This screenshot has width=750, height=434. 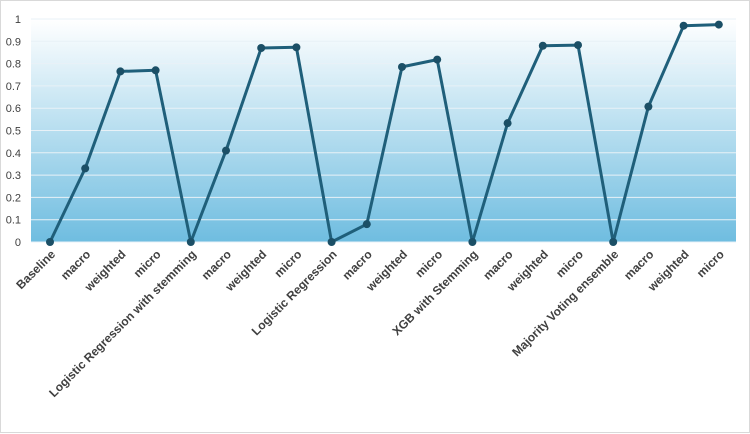 I want to click on x-tick-label: Baseline, so click(x=35, y=269).